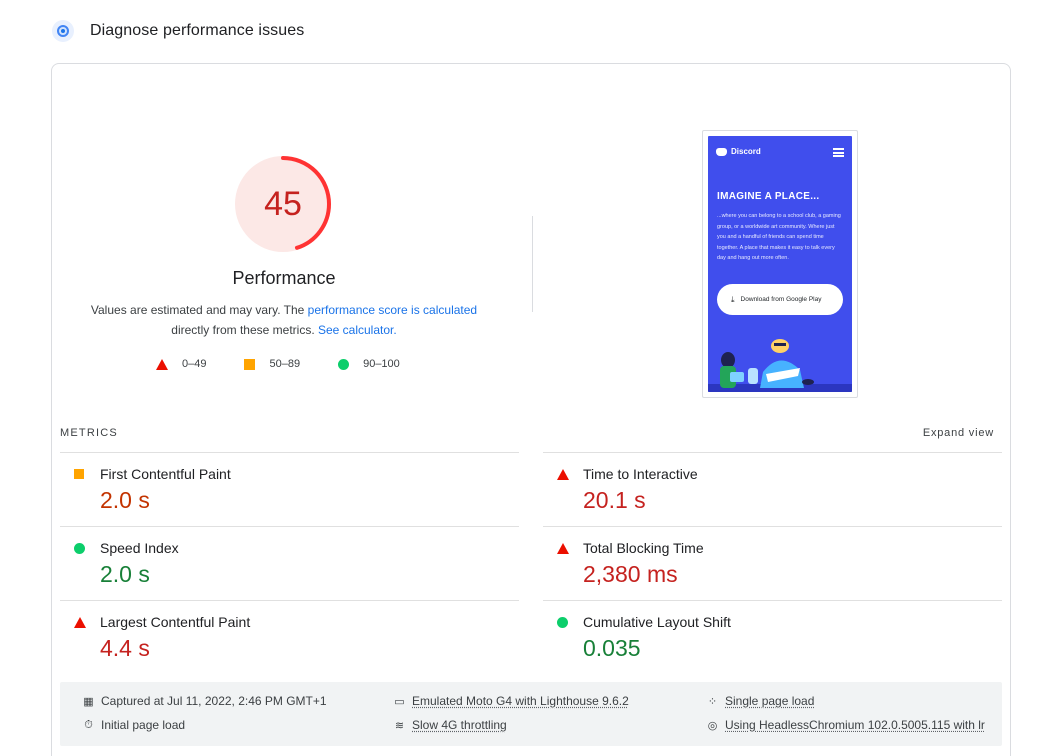  What do you see at coordinates (289, 637) in the screenshot?
I see `metric-largest-contentful-paint: Largest Contentful Paint 4.4 s` at bounding box center [289, 637].